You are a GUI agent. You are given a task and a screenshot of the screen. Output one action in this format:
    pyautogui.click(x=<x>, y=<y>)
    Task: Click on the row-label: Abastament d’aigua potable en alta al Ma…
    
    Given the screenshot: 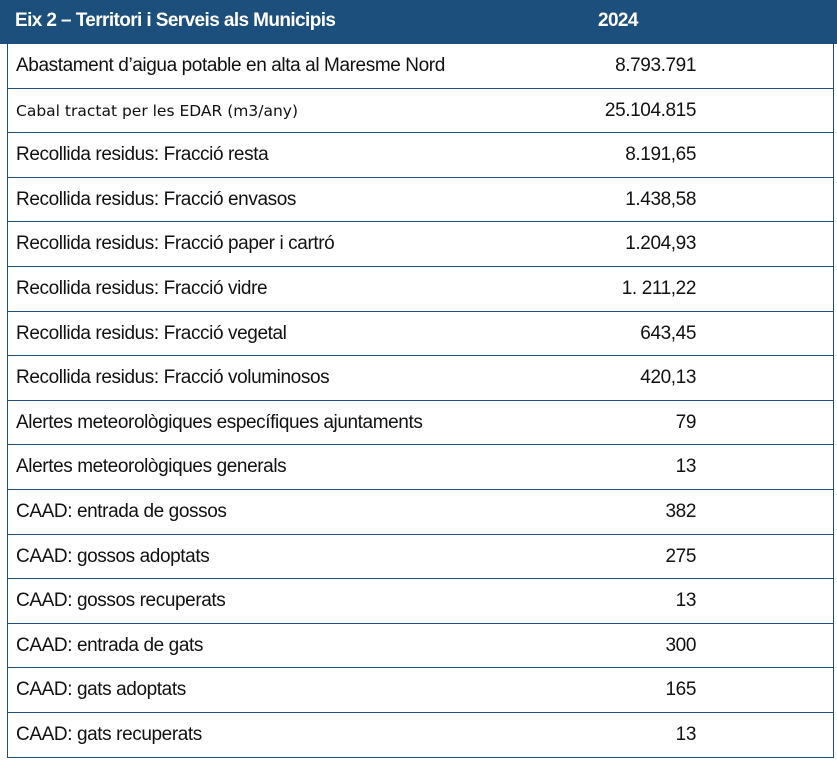 What is the action you would take?
    pyautogui.click(x=230, y=65)
    